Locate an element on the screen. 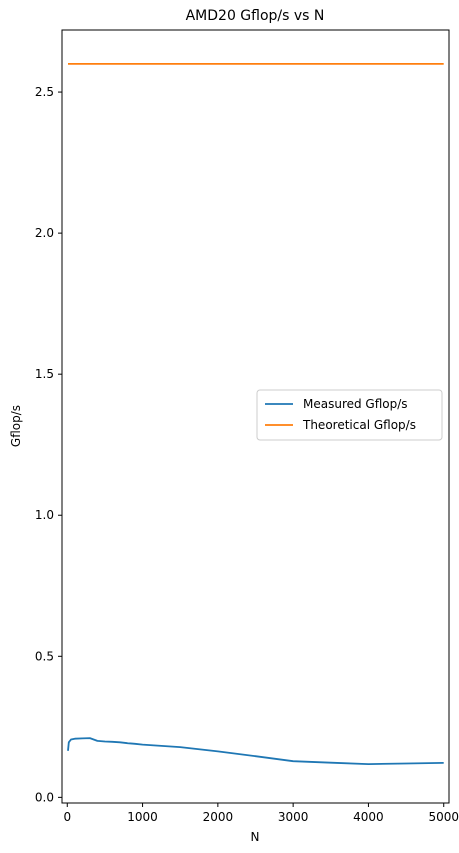  series-line-measured-gflop-s is located at coordinates (255, 751).